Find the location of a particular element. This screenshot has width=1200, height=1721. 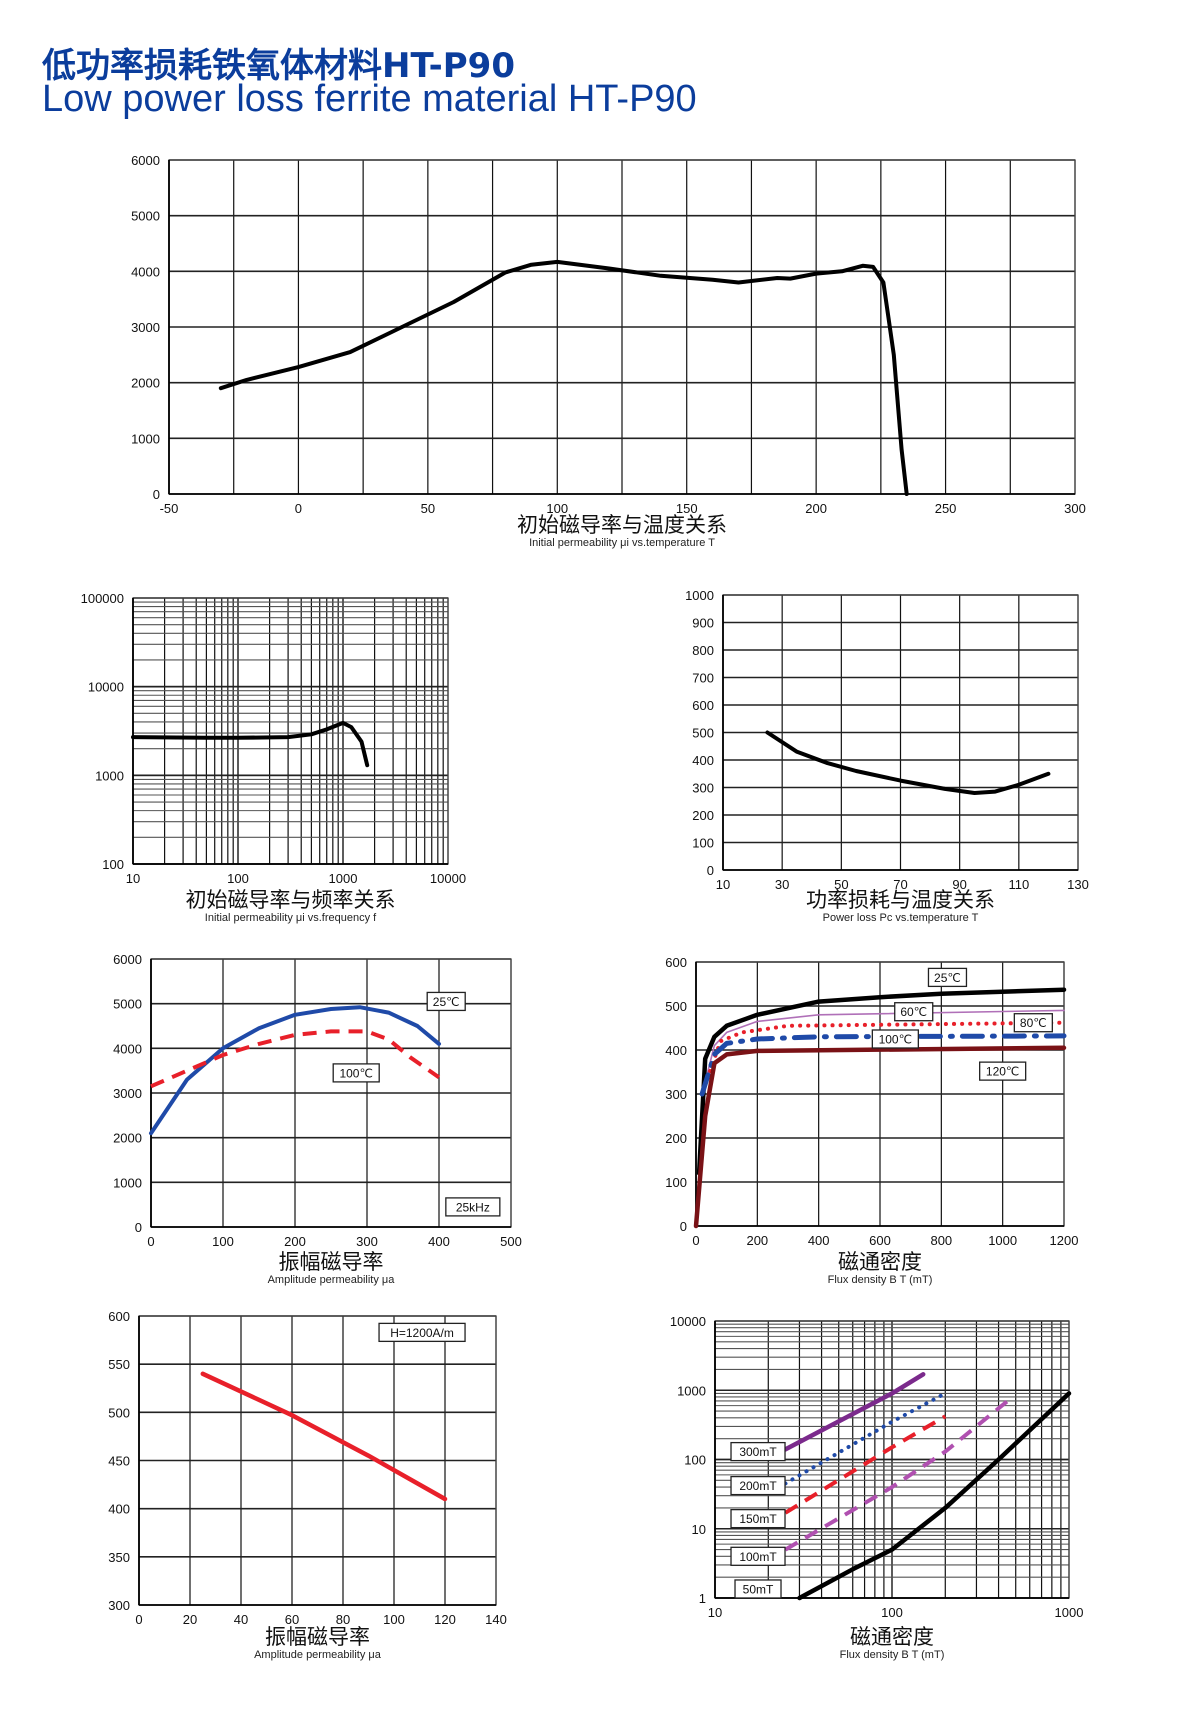

series-label: 25℃ is located at coordinates (446, 1001).